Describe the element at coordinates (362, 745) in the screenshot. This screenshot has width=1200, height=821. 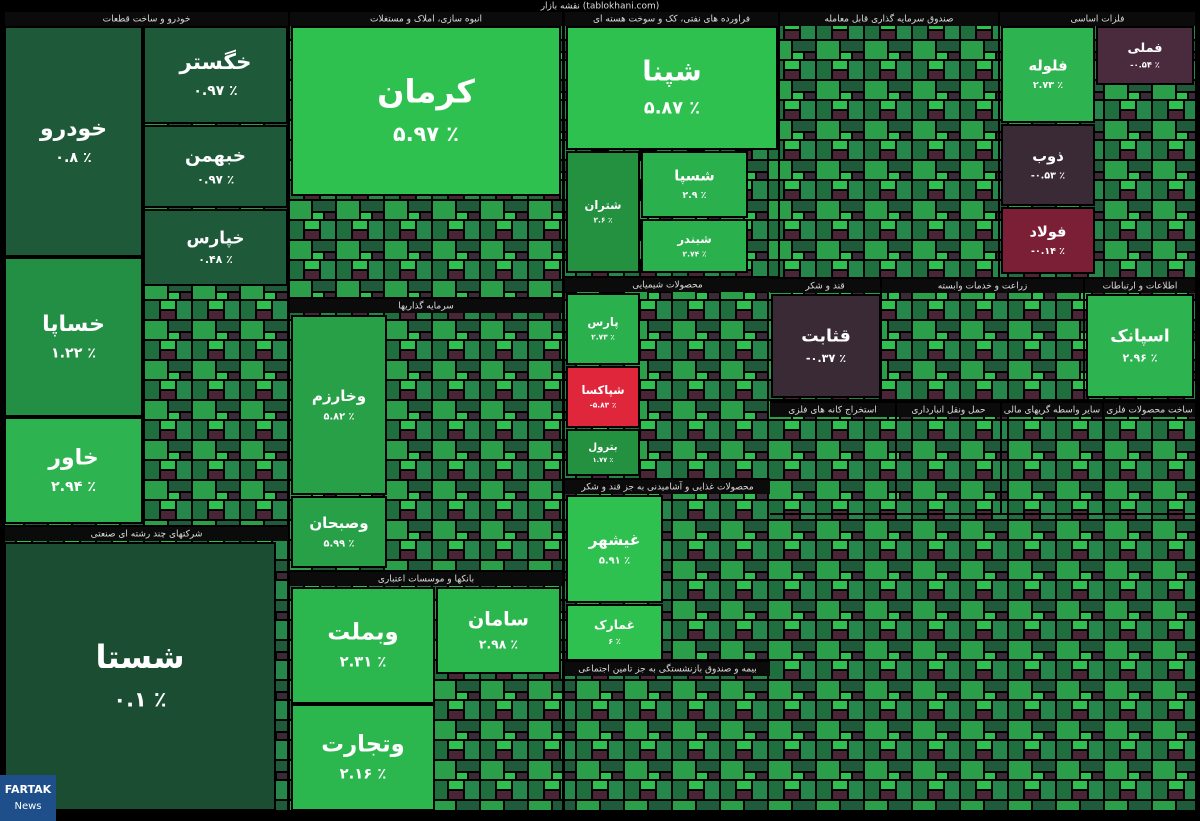
I see `tile-symbol: وتجارت` at that location.